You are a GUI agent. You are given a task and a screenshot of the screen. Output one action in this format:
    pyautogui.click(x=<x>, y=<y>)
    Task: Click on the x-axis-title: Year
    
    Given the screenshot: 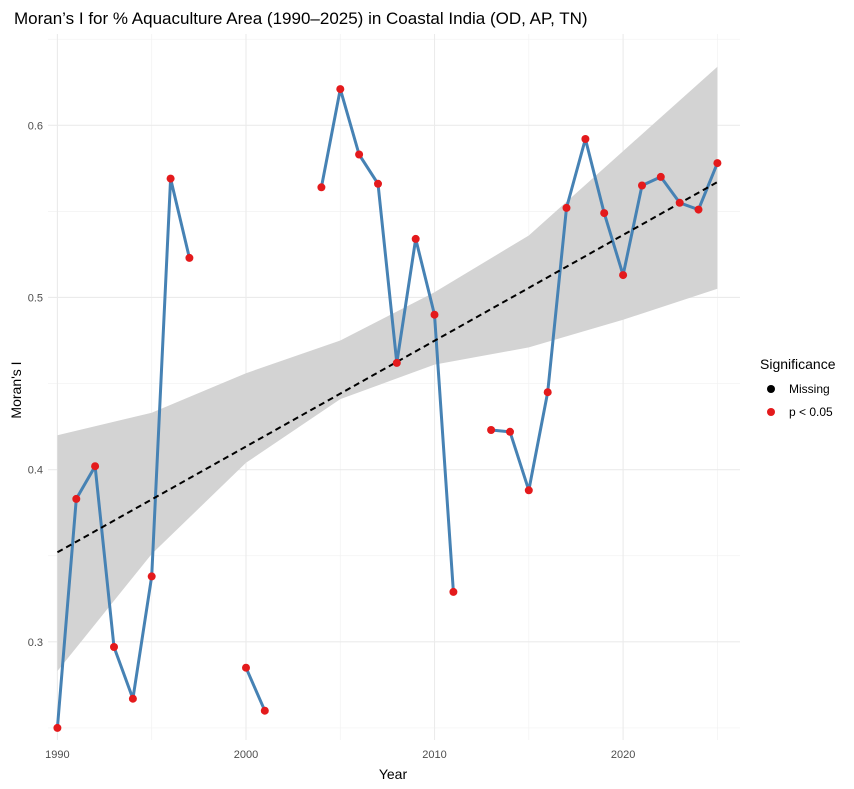 What is the action you would take?
    pyautogui.click(x=393, y=774)
    